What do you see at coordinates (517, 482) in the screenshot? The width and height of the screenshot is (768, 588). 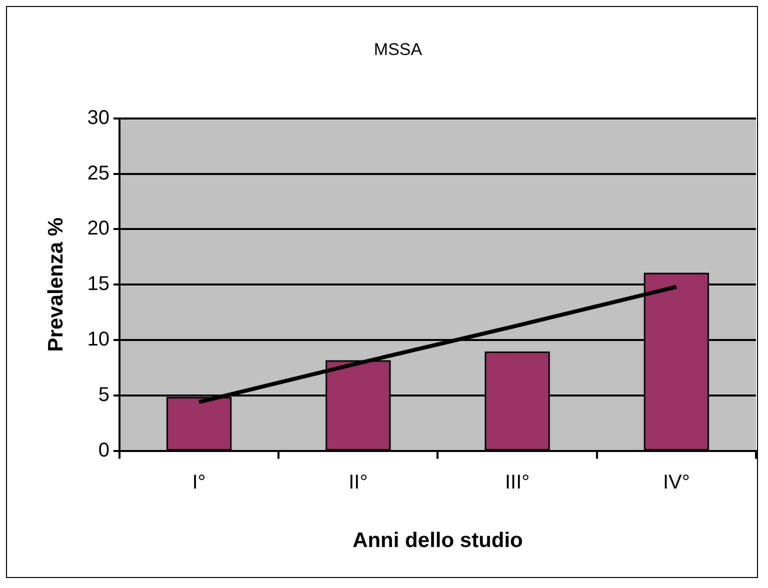 I see `x-tick-label: III°` at bounding box center [517, 482].